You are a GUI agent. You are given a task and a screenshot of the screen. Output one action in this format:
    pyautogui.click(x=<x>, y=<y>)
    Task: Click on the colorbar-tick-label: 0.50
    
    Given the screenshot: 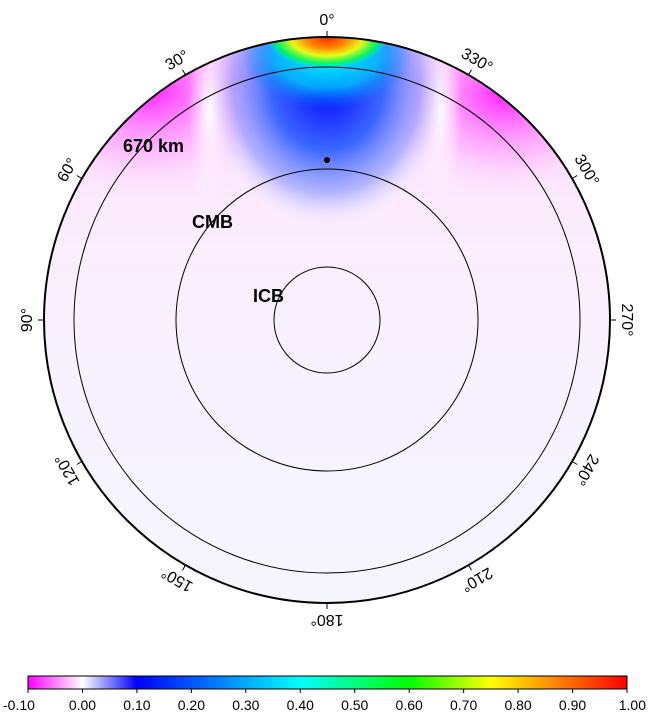 What is the action you would take?
    pyautogui.click(x=354, y=705)
    